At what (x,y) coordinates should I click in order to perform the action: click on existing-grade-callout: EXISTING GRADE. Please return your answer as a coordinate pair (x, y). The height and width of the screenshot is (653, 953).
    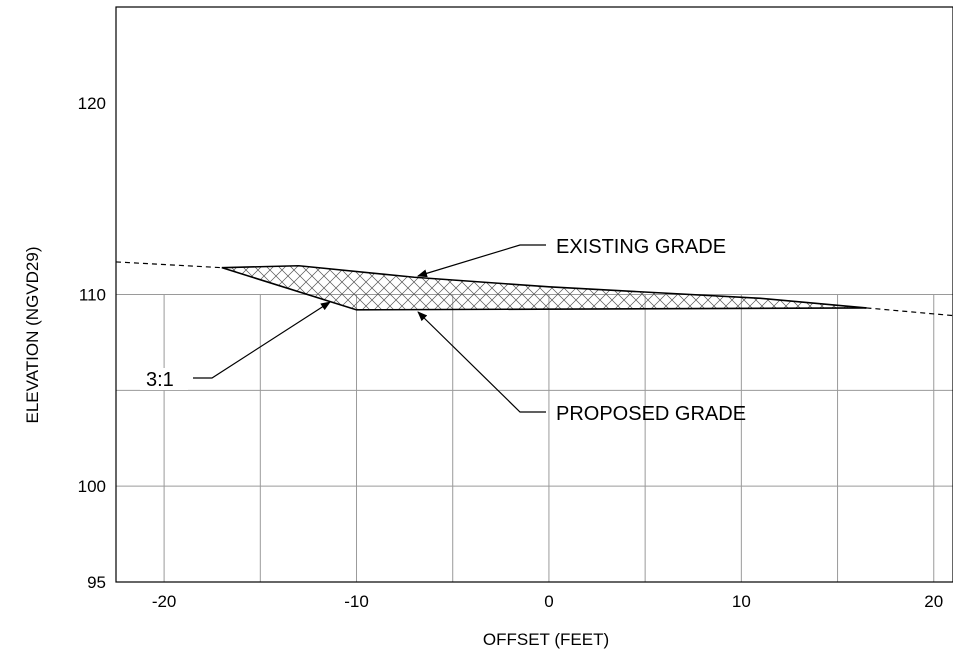
    Looking at the image, I should click on (571, 257).